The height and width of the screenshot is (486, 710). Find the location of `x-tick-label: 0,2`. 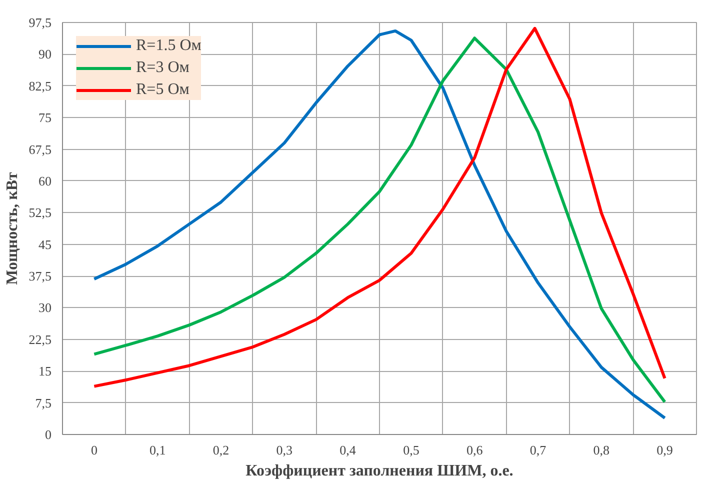

x-tick-label: 0,2 is located at coordinates (221, 450).